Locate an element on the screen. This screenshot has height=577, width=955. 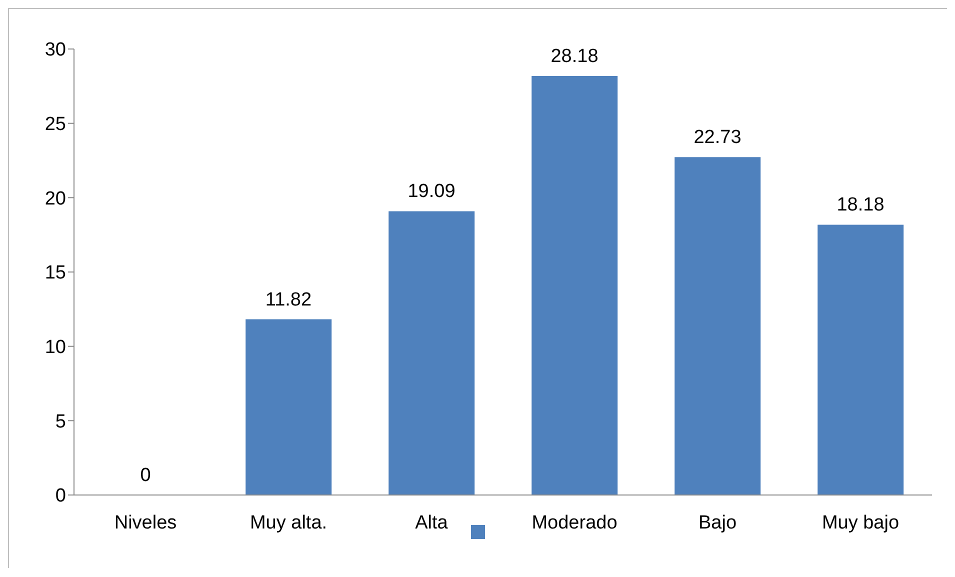
data-label: 11.82 is located at coordinates (288, 299).